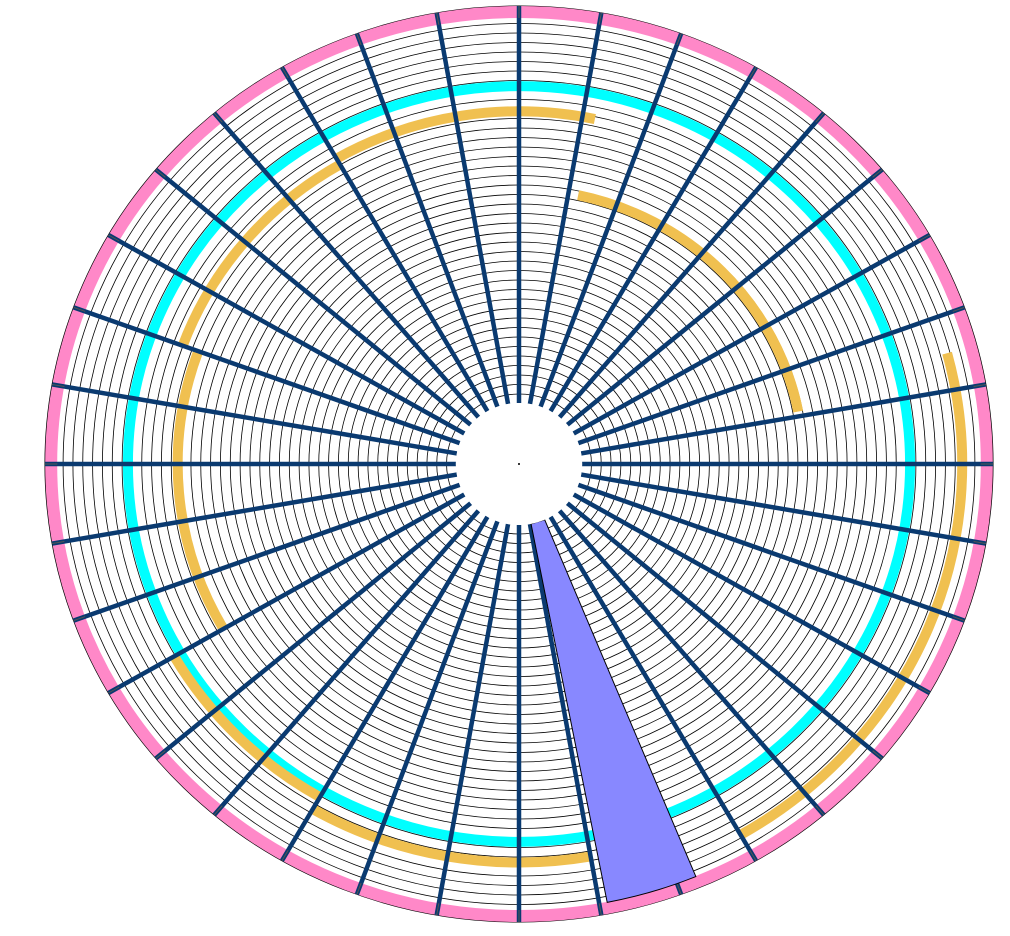  I want to click on highlight-wedge, so click(613, 711).